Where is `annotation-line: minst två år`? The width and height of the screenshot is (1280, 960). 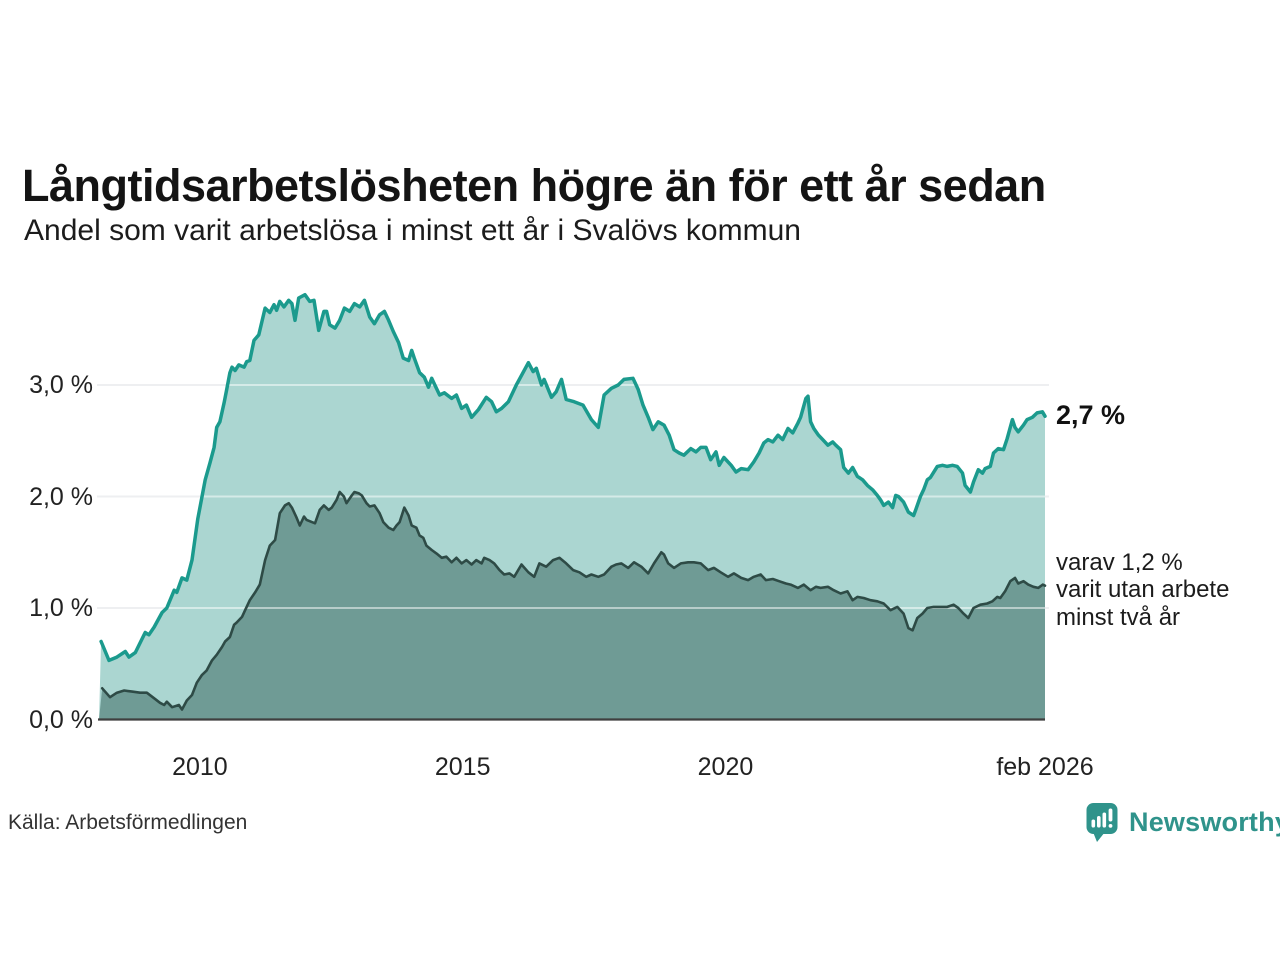
annotation-line: minst två år is located at coordinates (1118, 617).